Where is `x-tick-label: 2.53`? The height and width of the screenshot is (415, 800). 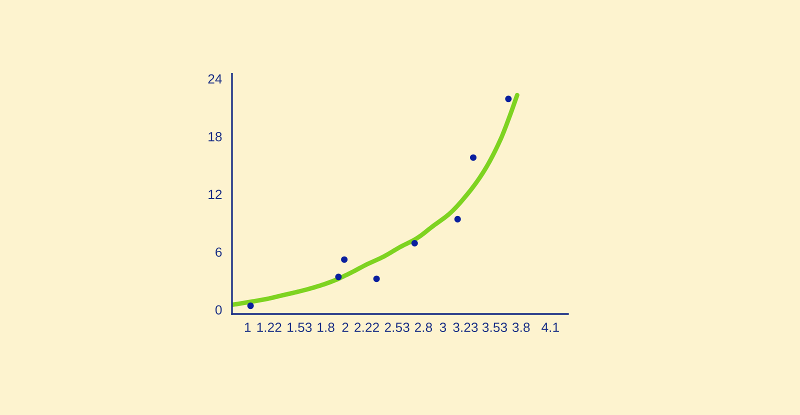 x-tick-label: 2.53 is located at coordinates (397, 327).